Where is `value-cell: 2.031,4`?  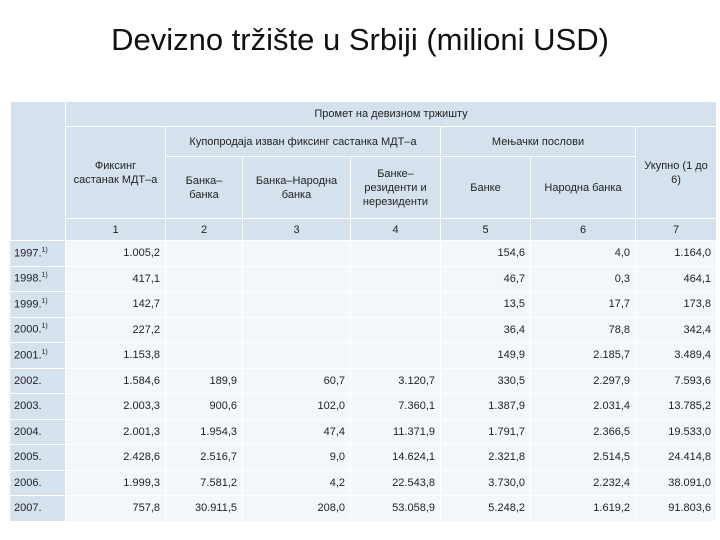 value-cell: 2.031,4 is located at coordinates (583, 406).